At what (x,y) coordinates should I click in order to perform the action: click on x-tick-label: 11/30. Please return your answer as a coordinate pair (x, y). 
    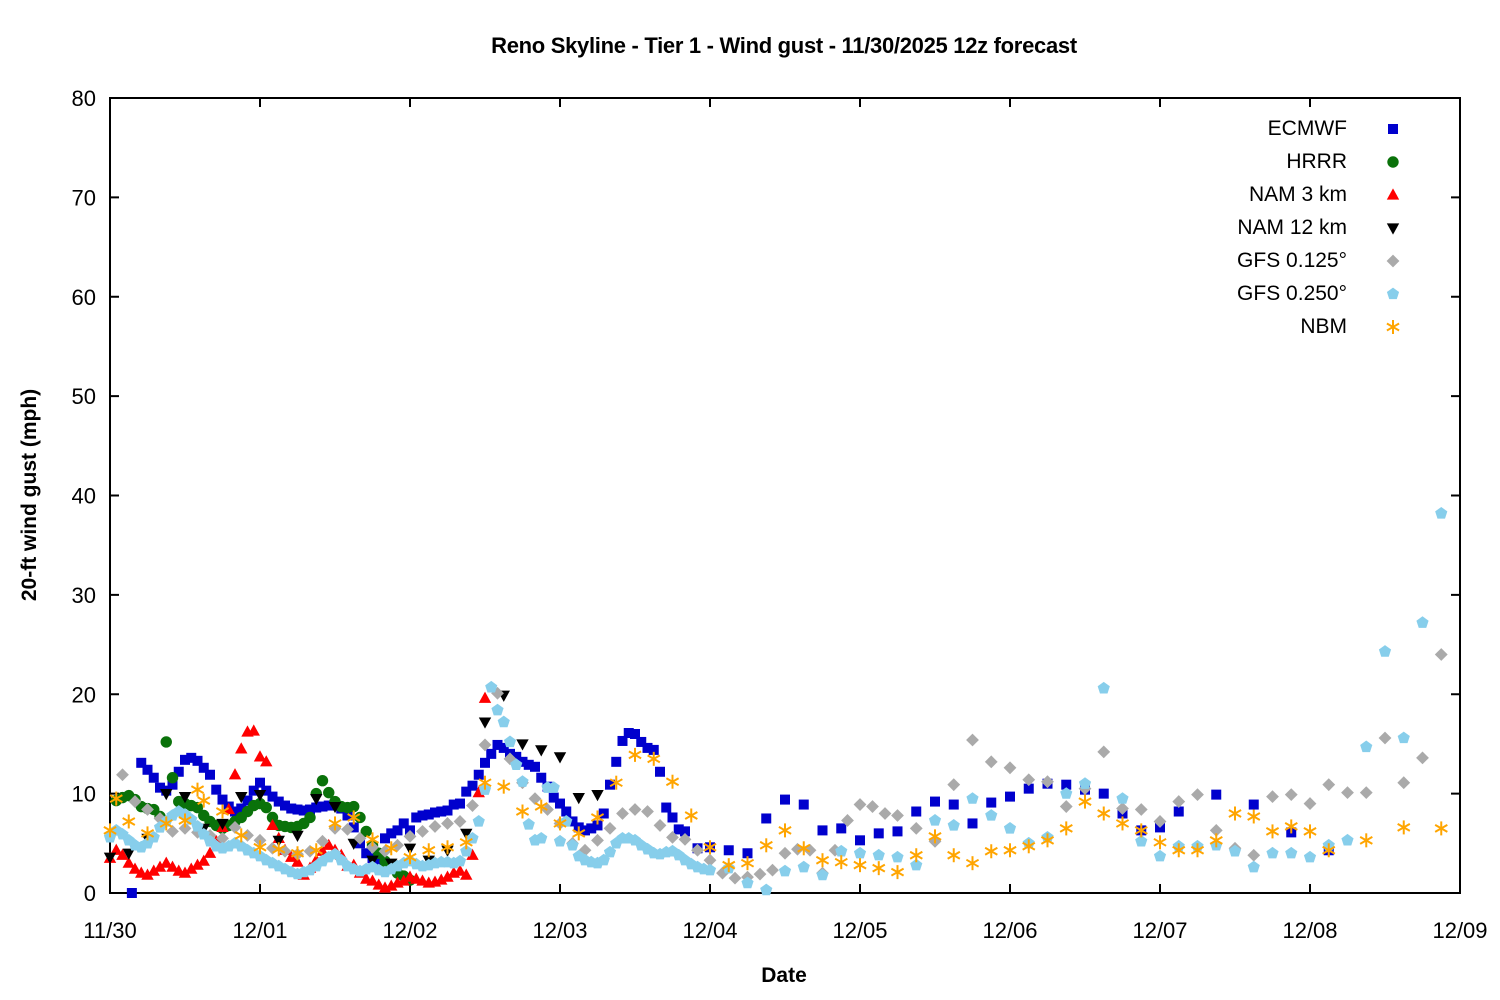
    Looking at the image, I should click on (109, 930).